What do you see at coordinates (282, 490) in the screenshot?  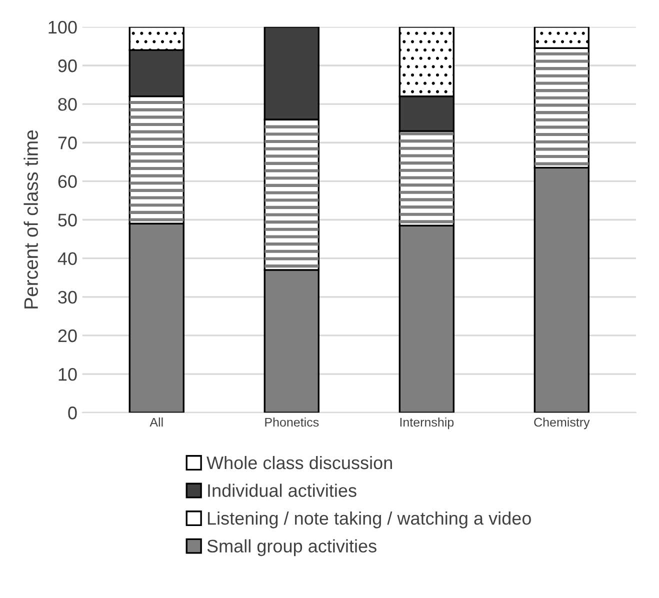 I see `legend-label: Individual activities` at bounding box center [282, 490].